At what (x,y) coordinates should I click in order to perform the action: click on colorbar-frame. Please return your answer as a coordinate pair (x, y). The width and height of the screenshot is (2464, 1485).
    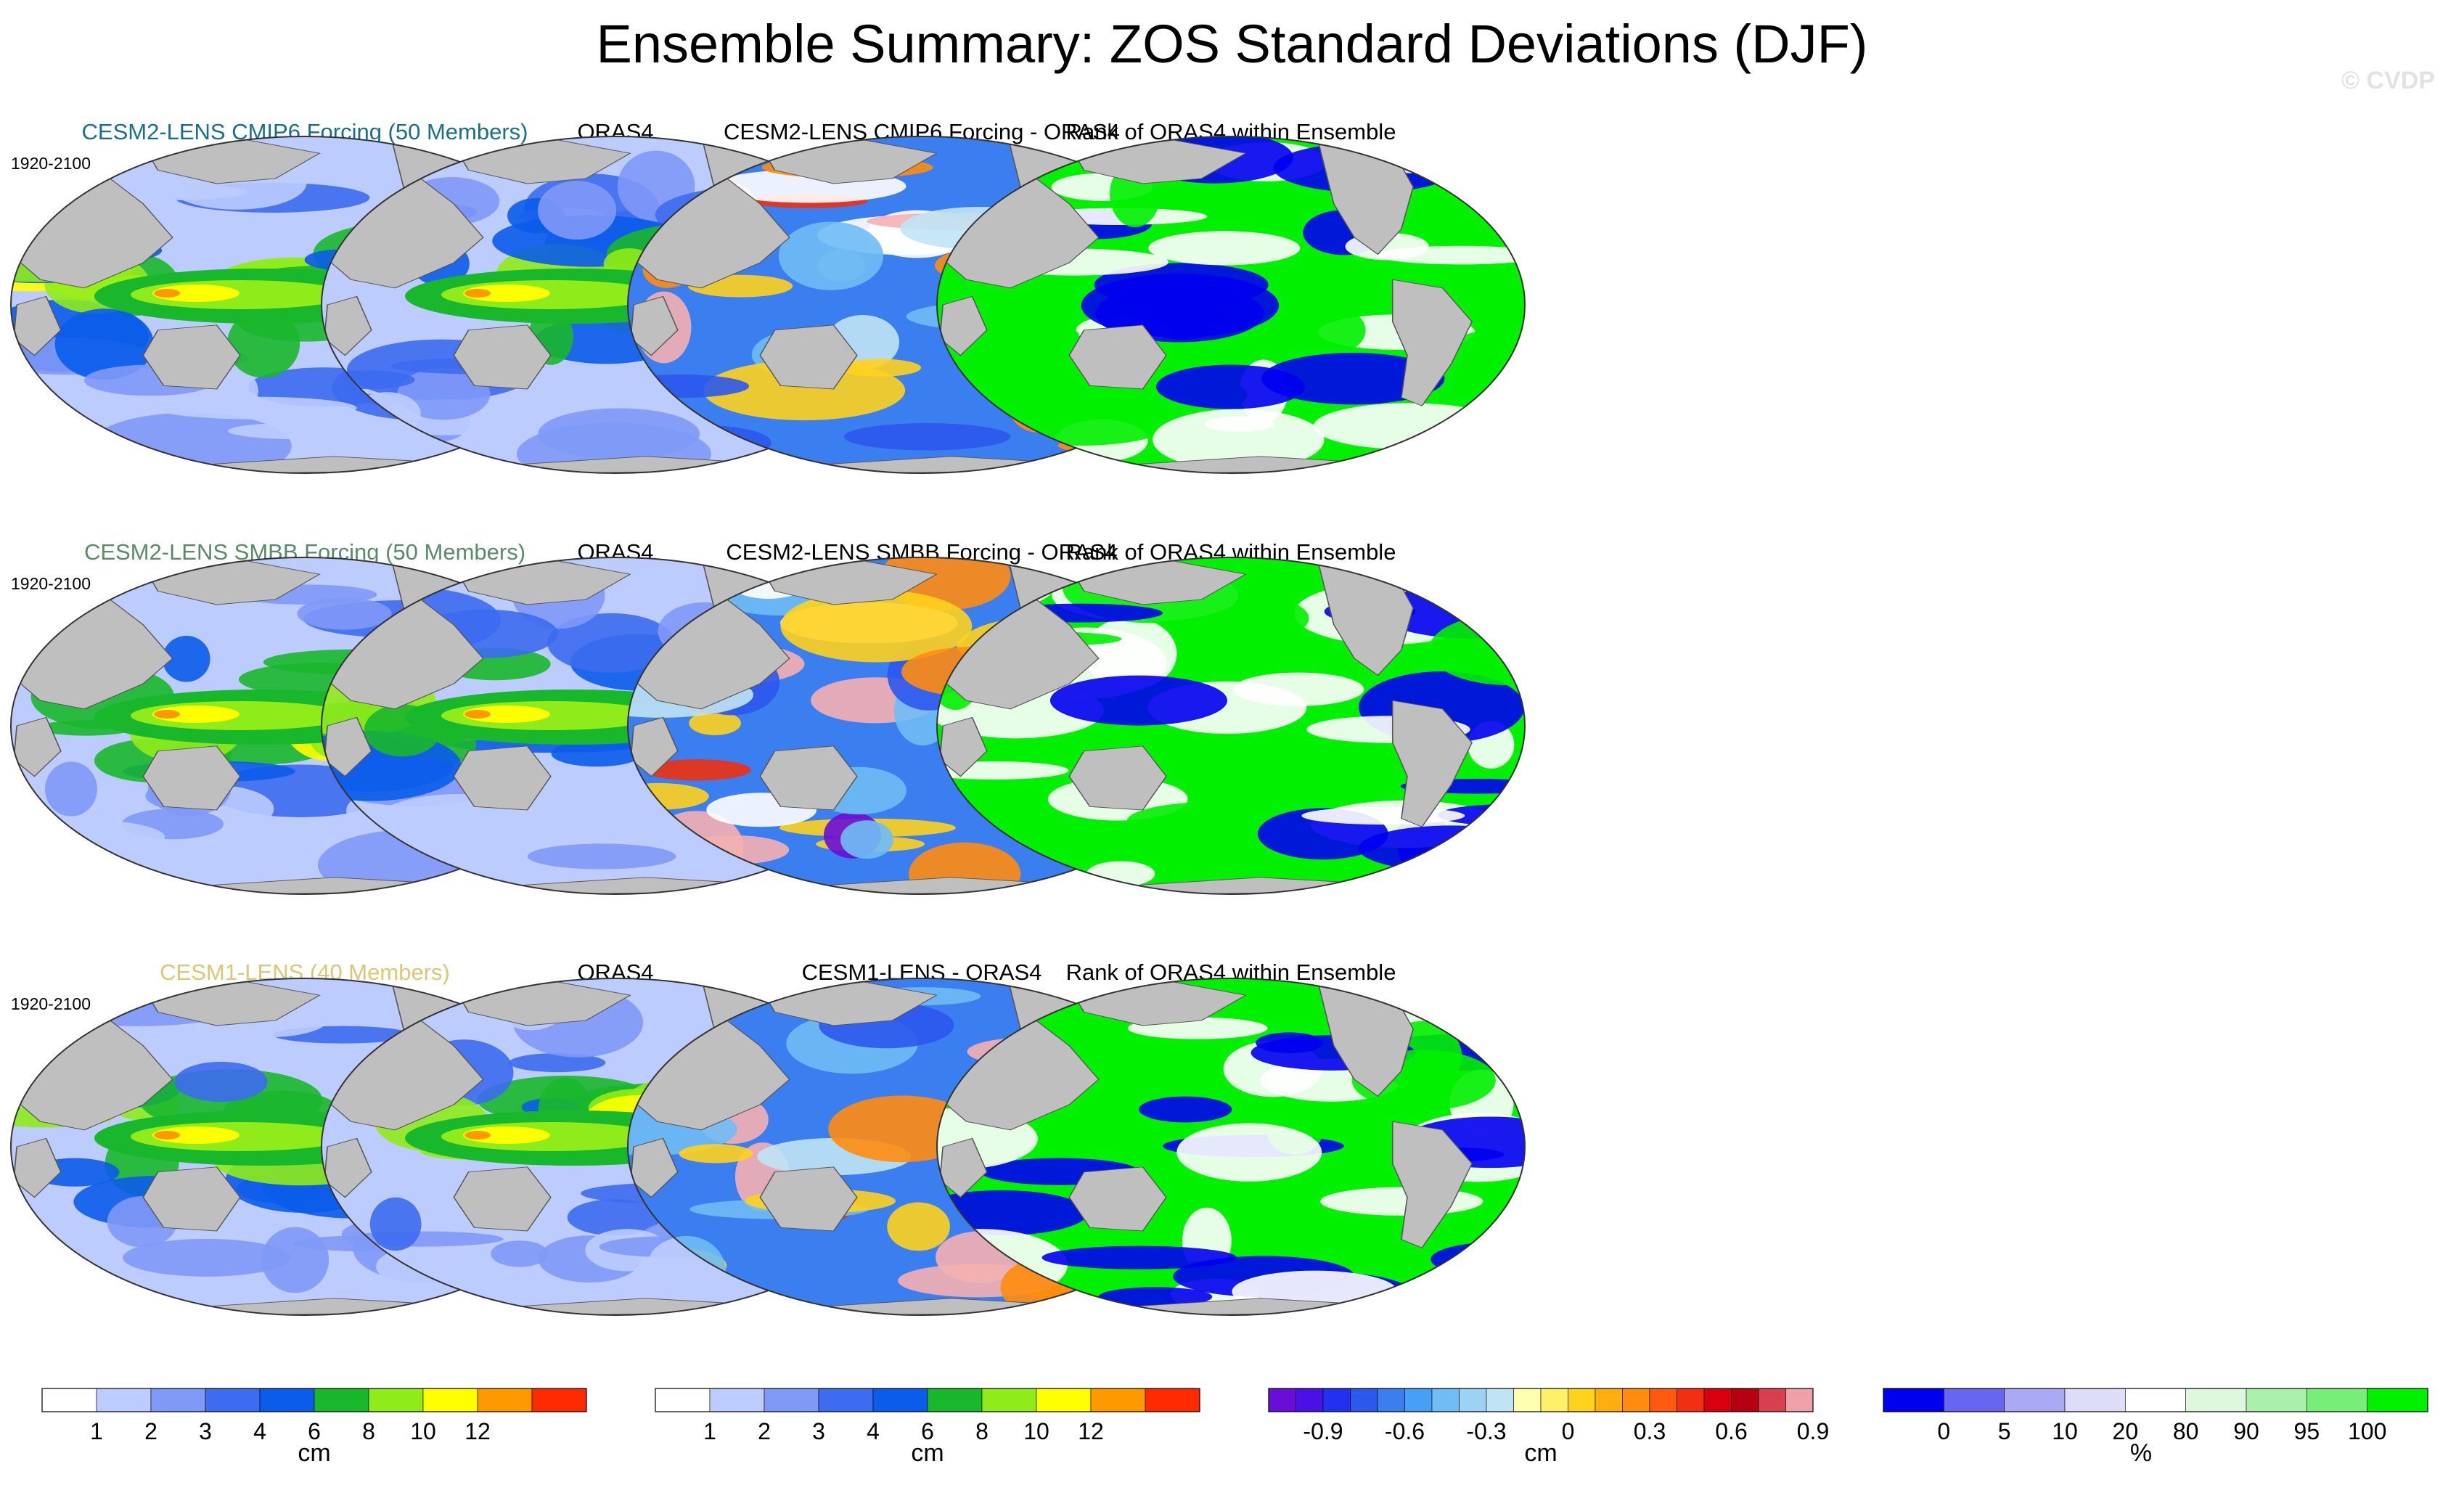
    Looking at the image, I should click on (1541, 1400).